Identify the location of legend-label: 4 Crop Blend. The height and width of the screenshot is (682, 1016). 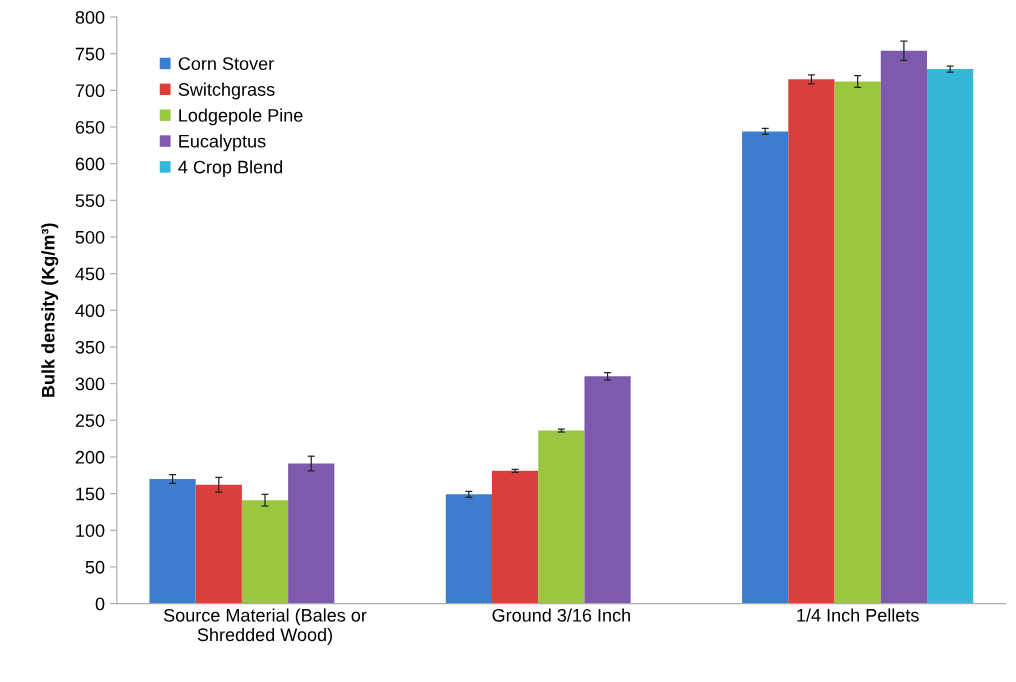
(230, 169).